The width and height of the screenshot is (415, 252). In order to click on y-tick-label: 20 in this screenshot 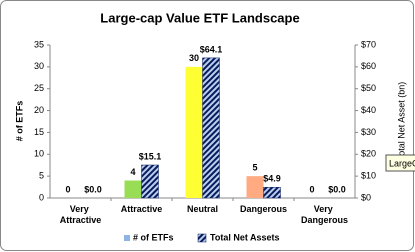, I will do `click(39, 110)`.